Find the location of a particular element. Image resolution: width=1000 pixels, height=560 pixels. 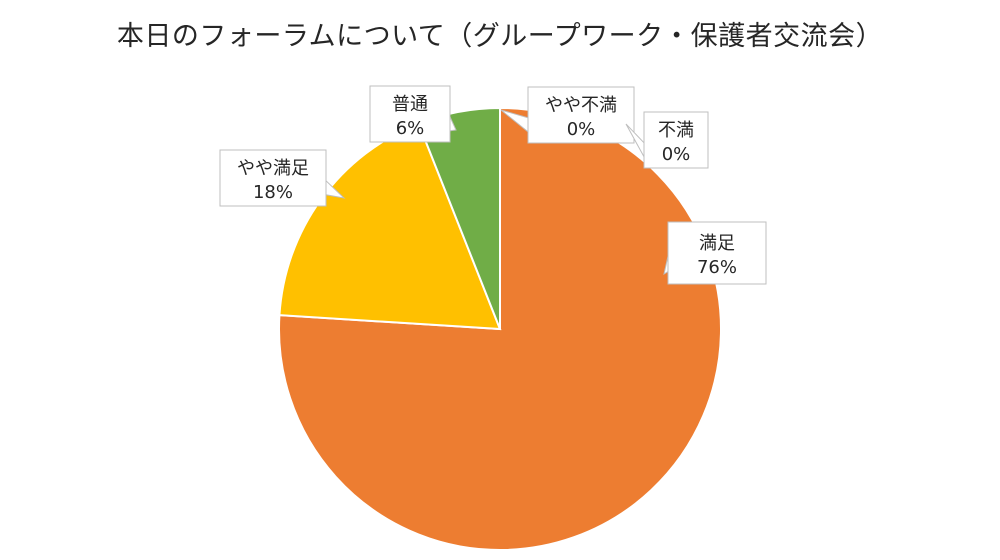

data-label-category: やや不満 is located at coordinates (581, 105).